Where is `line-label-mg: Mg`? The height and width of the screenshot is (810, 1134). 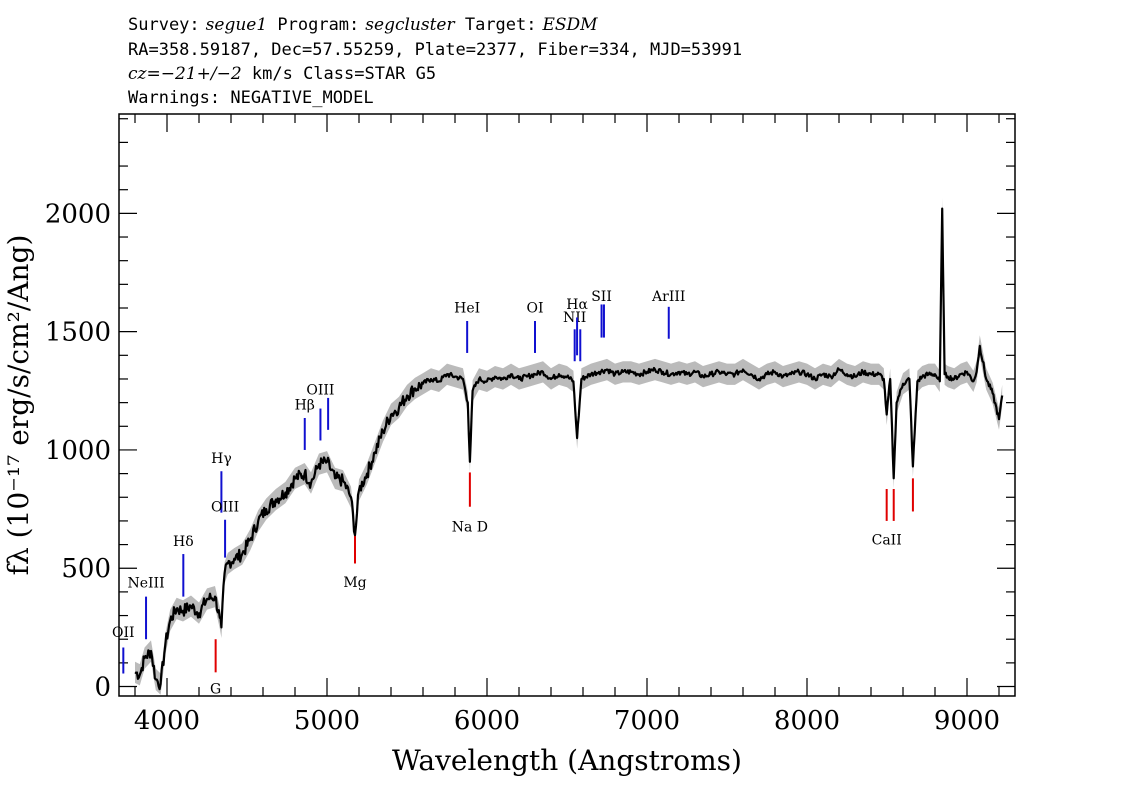 line-label-mg: Mg is located at coordinates (354, 583).